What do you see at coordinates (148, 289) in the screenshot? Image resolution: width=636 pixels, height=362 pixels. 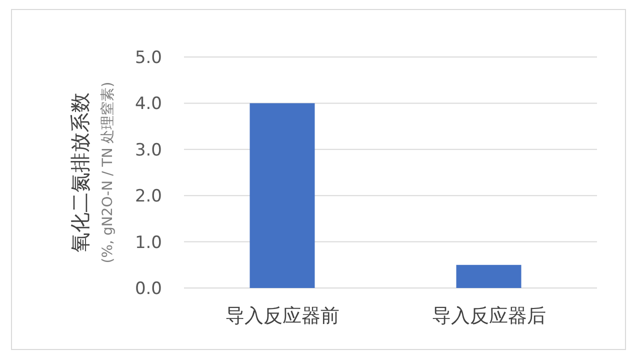 I see `y-tick-label: 0.0` at bounding box center [148, 289].